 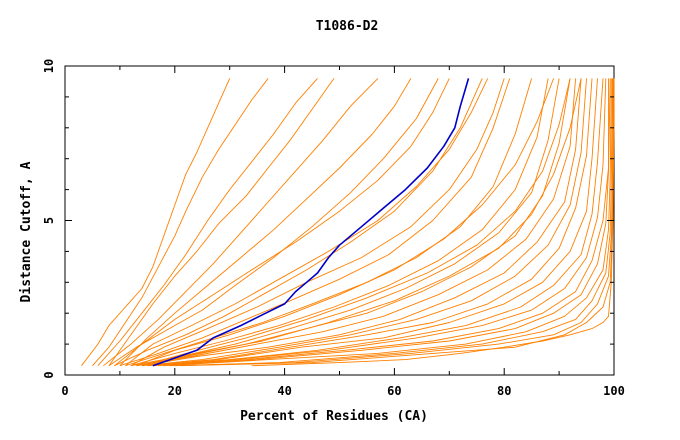 I want to click on y-axis-label: Distance Cutoff, A, so click(x=26, y=231).